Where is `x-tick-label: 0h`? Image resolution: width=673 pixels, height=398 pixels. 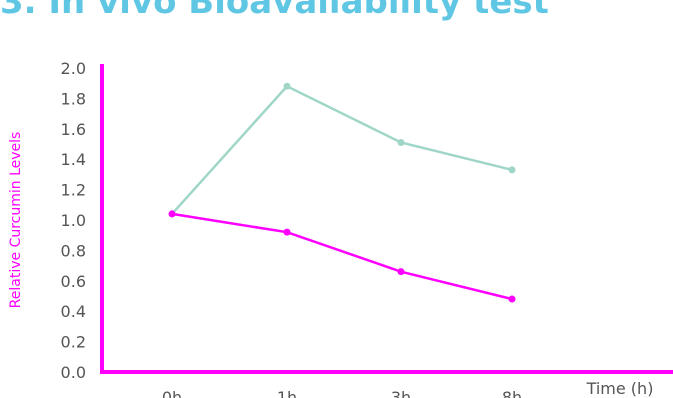
x-tick-label: 0h is located at coordinates (172, 393).